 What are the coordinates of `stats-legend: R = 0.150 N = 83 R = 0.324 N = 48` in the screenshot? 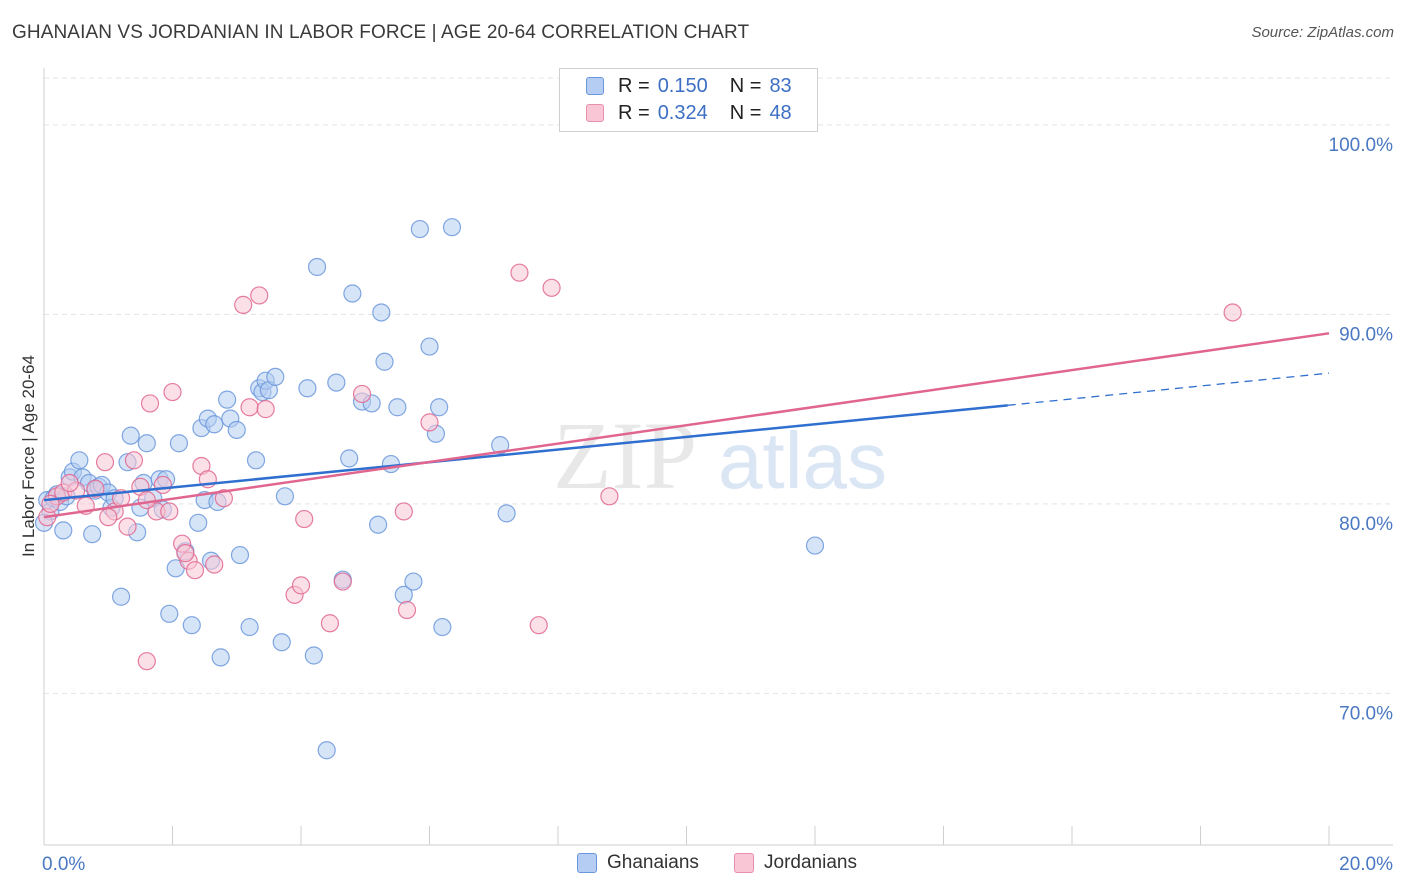 It's located at (688, 100).